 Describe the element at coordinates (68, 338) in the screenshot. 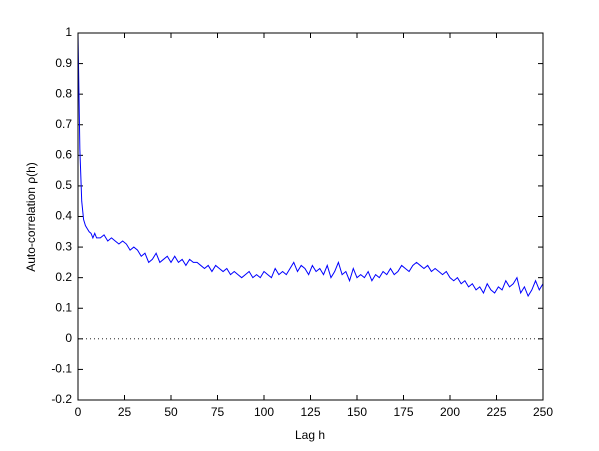

I see `y-tick-label: 0` at that location.